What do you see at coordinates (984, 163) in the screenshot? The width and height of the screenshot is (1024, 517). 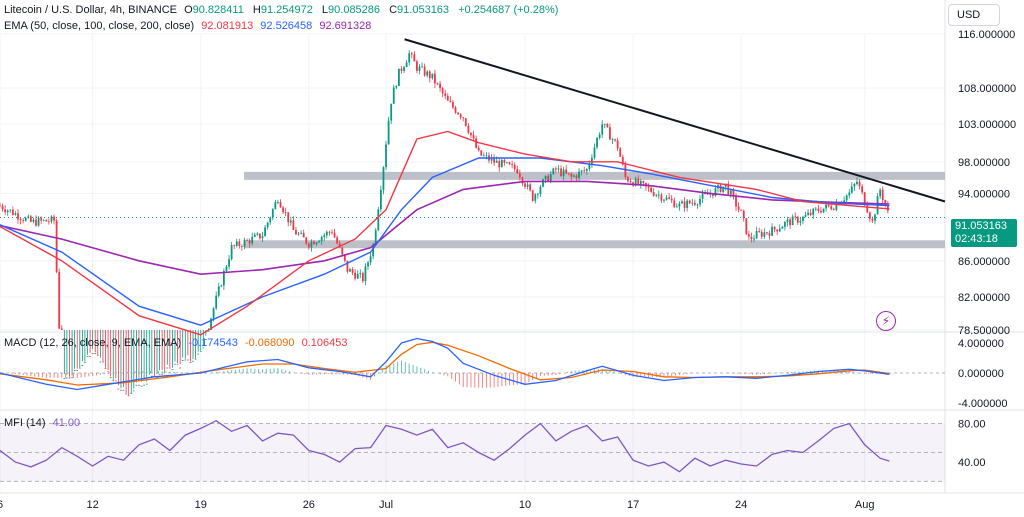 I see `price-tick-label-3: 98.000000` at bounding box center [984, 163].